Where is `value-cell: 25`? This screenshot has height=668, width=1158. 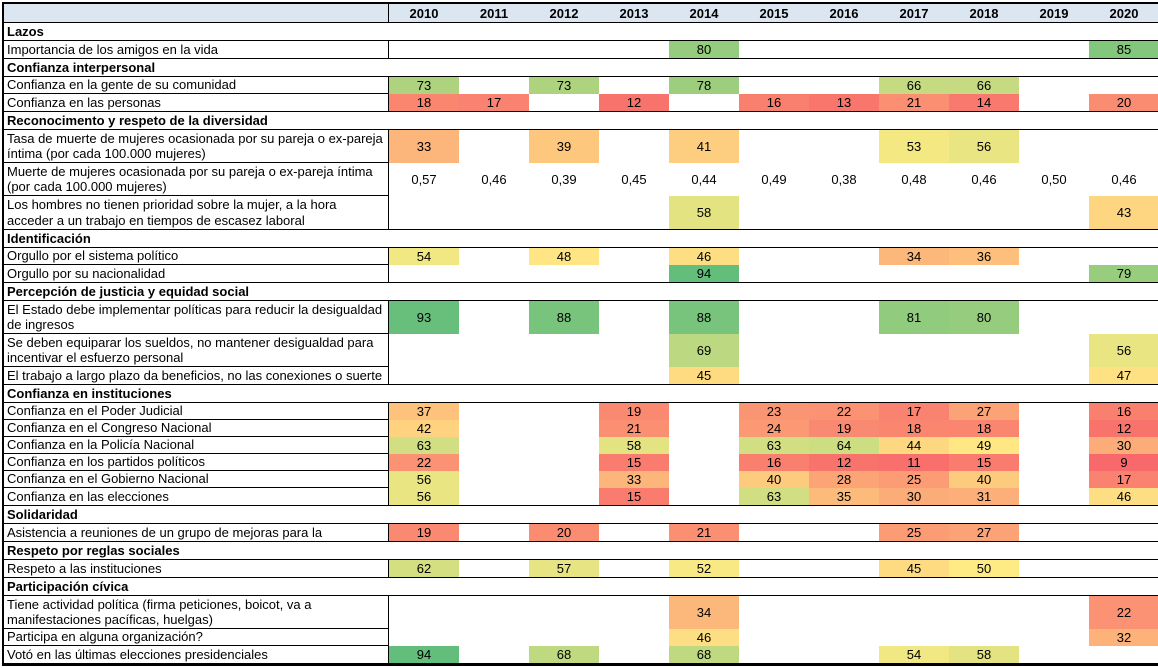 value-cell: 25 is located at coordinates (914, 532).